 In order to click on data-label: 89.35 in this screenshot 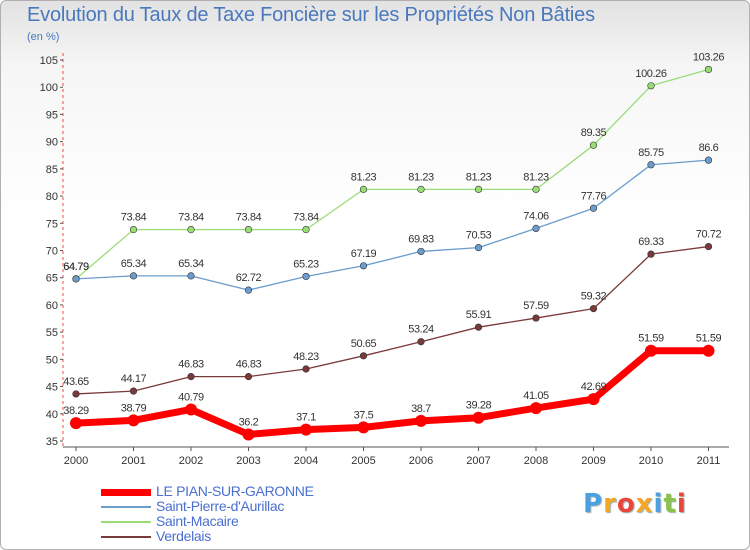, I will do `click(594, 133)`.